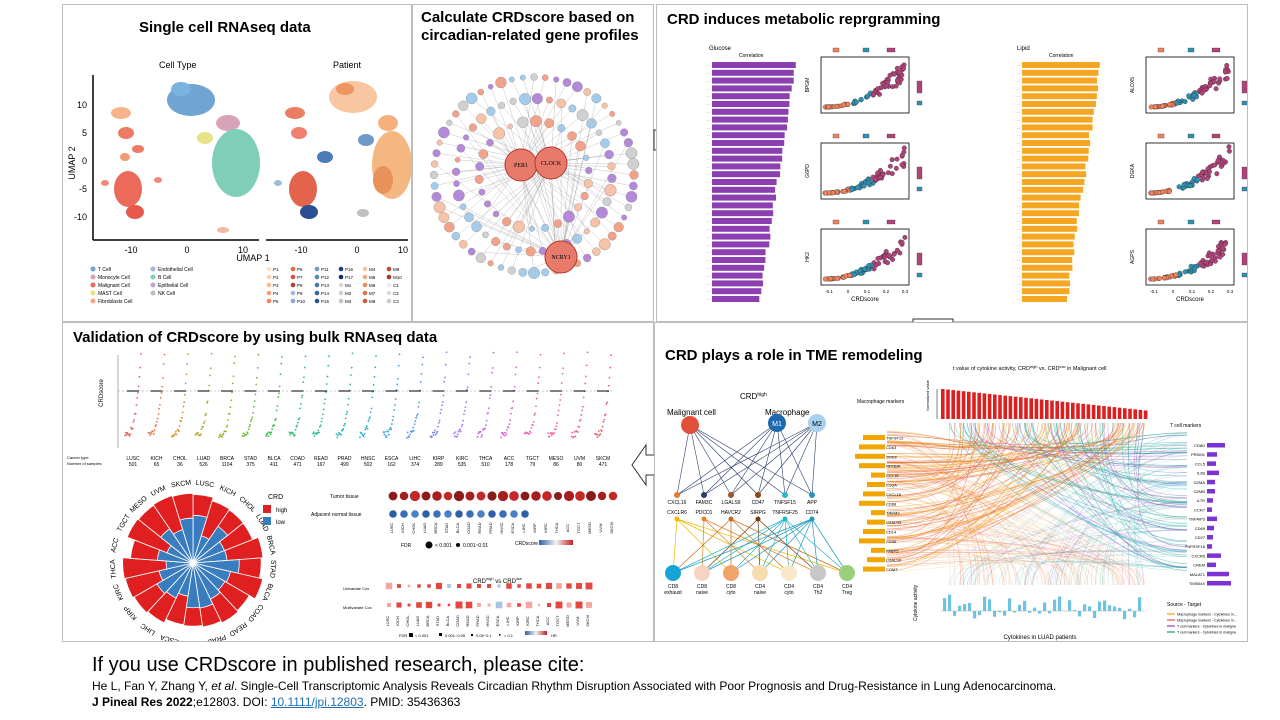 Image resolution: width=1280 pixels, height=720 pixels. What do you see at coordinates (751, 56) in the screenshot?
I see `glucose-corr-label: Correlation` at bounding box center [751, 56].